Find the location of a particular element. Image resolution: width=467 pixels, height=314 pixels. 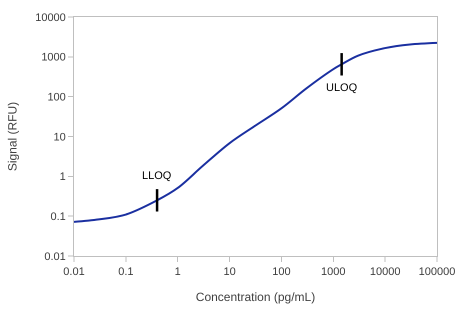

x-tick-label: 10 is located at coordinates (229, 272).